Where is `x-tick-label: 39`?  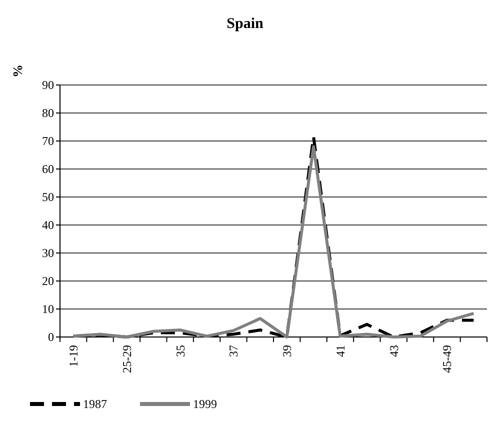 x-tick-label: 39 is located at coordinates (287, 351).